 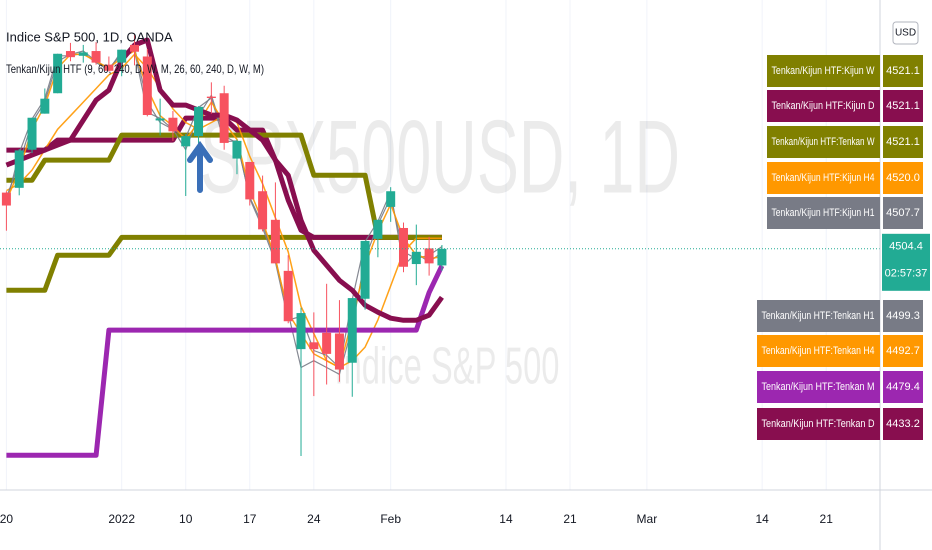 I want to click on label-value: 4520.0, so click(x=903, y=178).